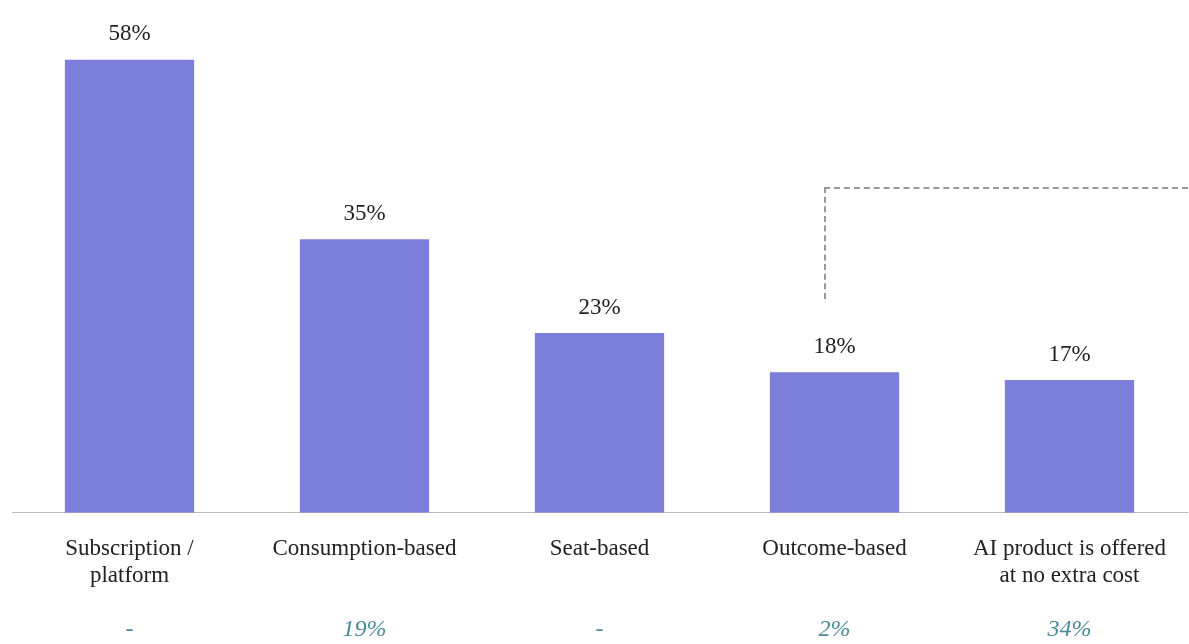 The width and height of the screenshot is (1189, 644). Describe the element at coordinates (129, 33) in the screenshot. I see `data-label: 58%` at that location.